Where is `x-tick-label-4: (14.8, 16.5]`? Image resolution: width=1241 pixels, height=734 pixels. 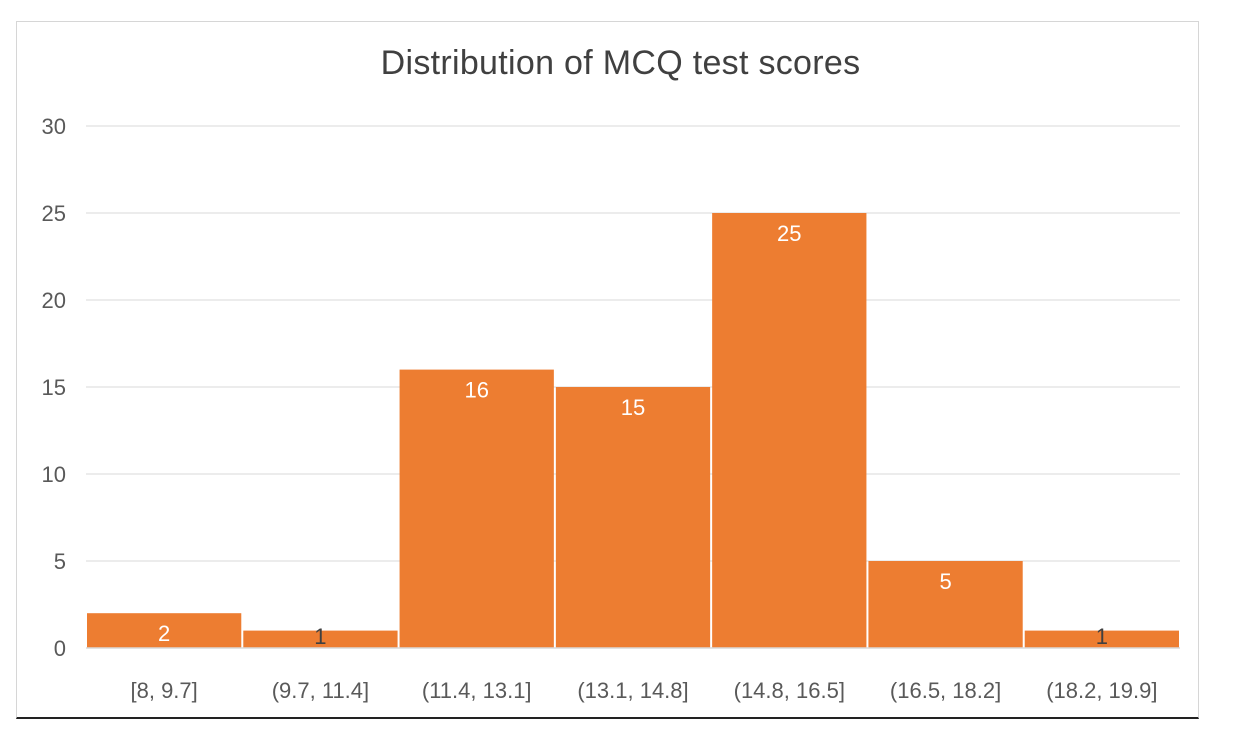
x-tick-label-4: (14.8, 16.5] is located at coordinates (789, 690).